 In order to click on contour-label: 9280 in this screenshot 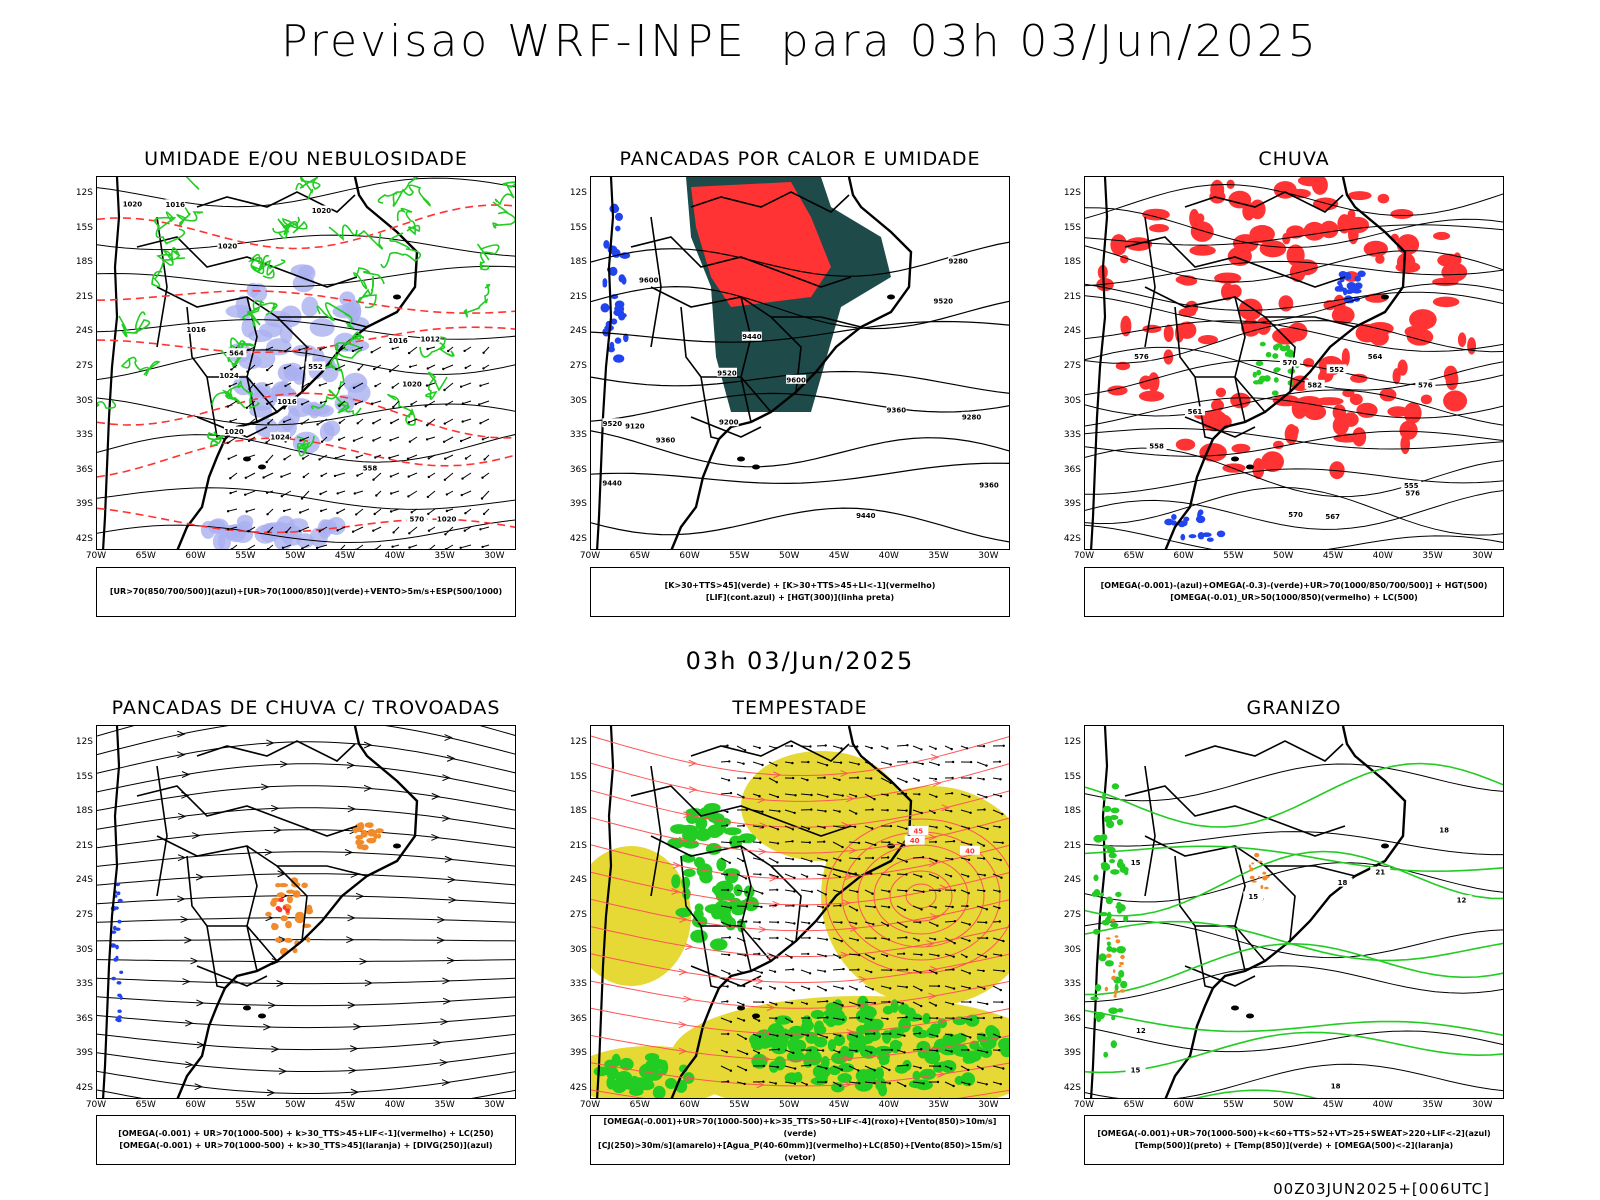, I will do `click(958, 262)`.